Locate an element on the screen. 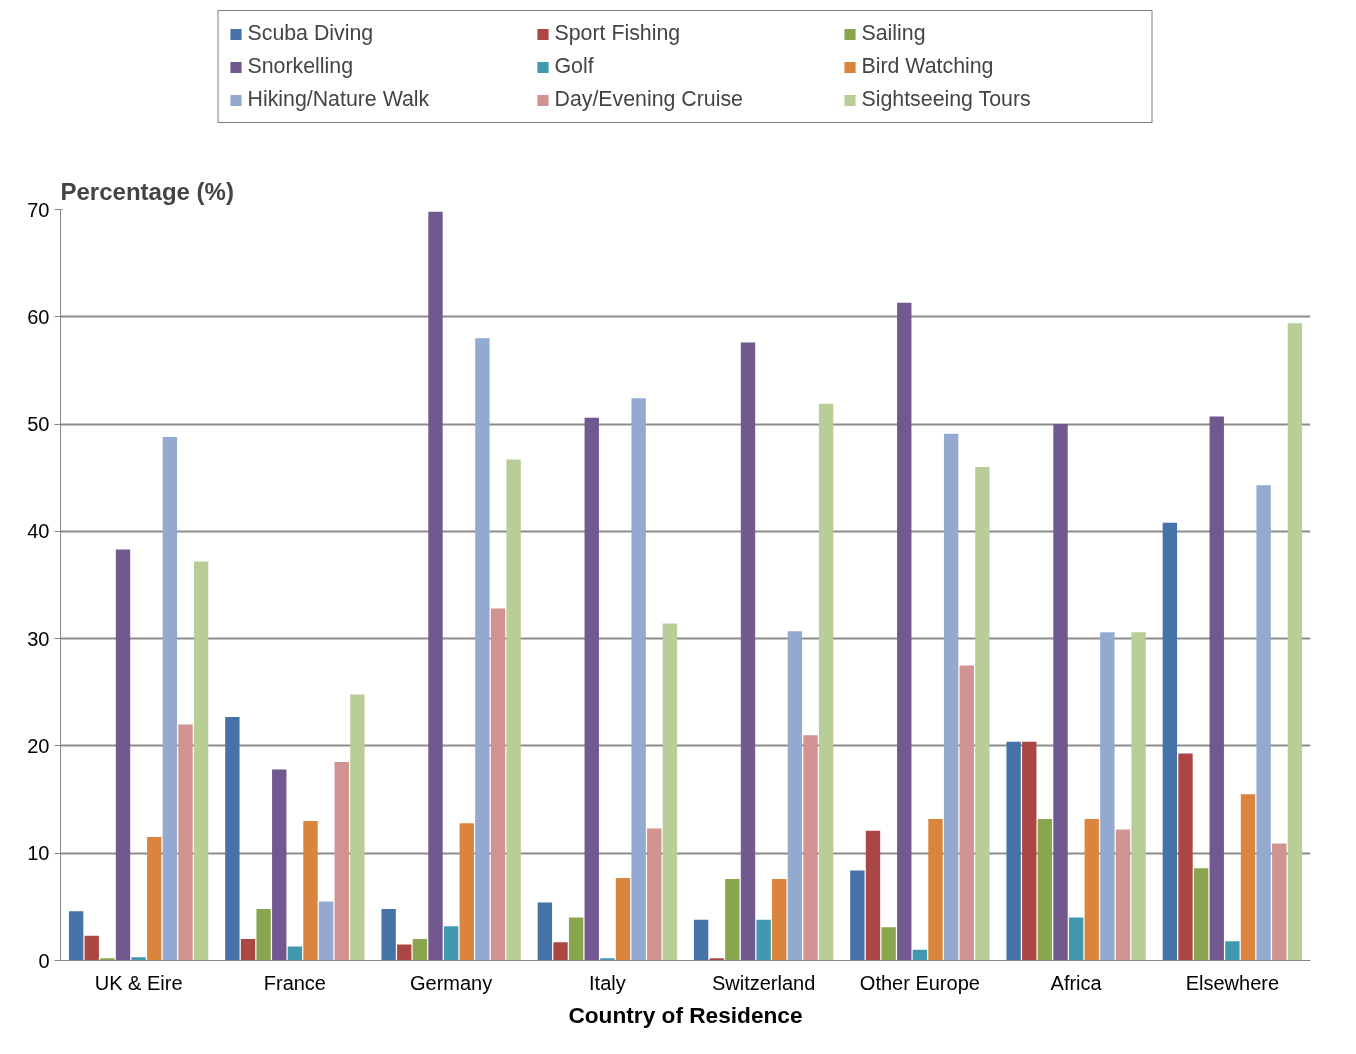 This screenshot has width=1356, height=1054. legend-label: Scuba Diving is located at coordinates (311, 33).